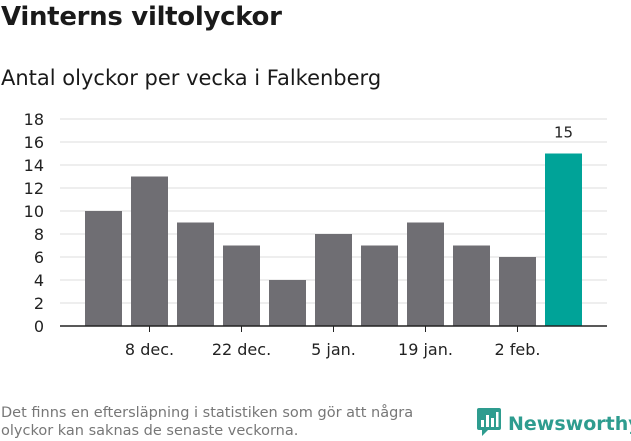 The width and height of the screenshot is (631, 441). I want to click on y-tick-label: 12, so click(34, 188).